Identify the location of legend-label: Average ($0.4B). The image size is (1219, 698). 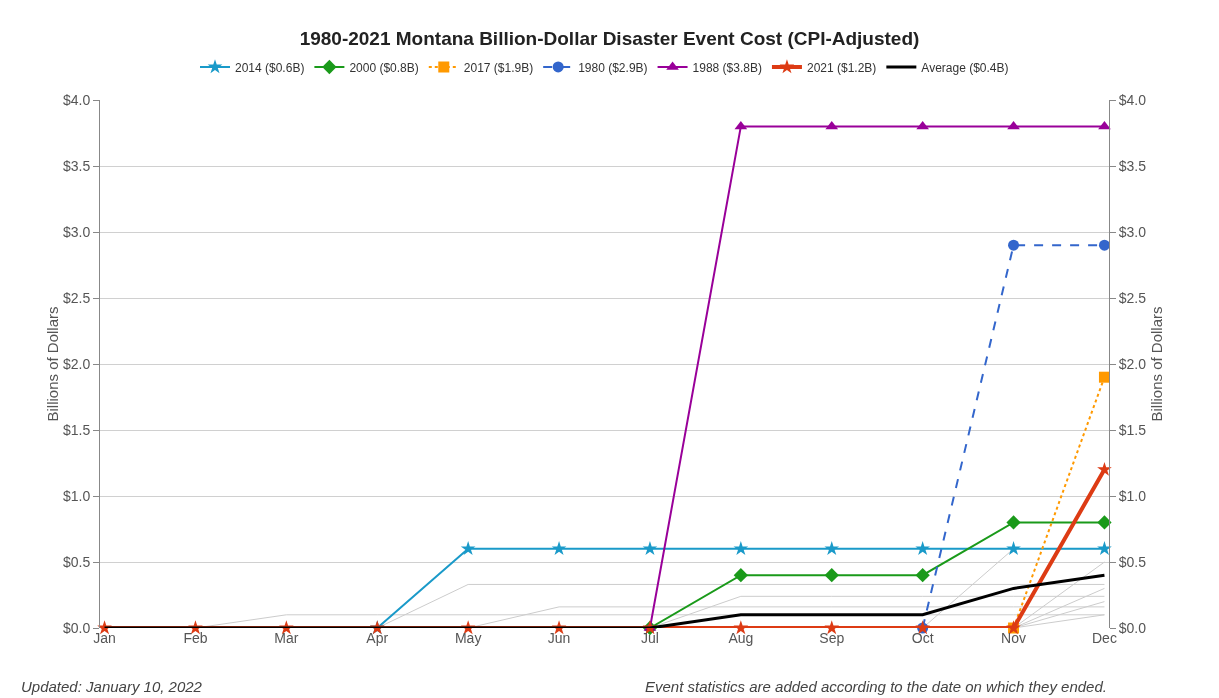
(965, 67).